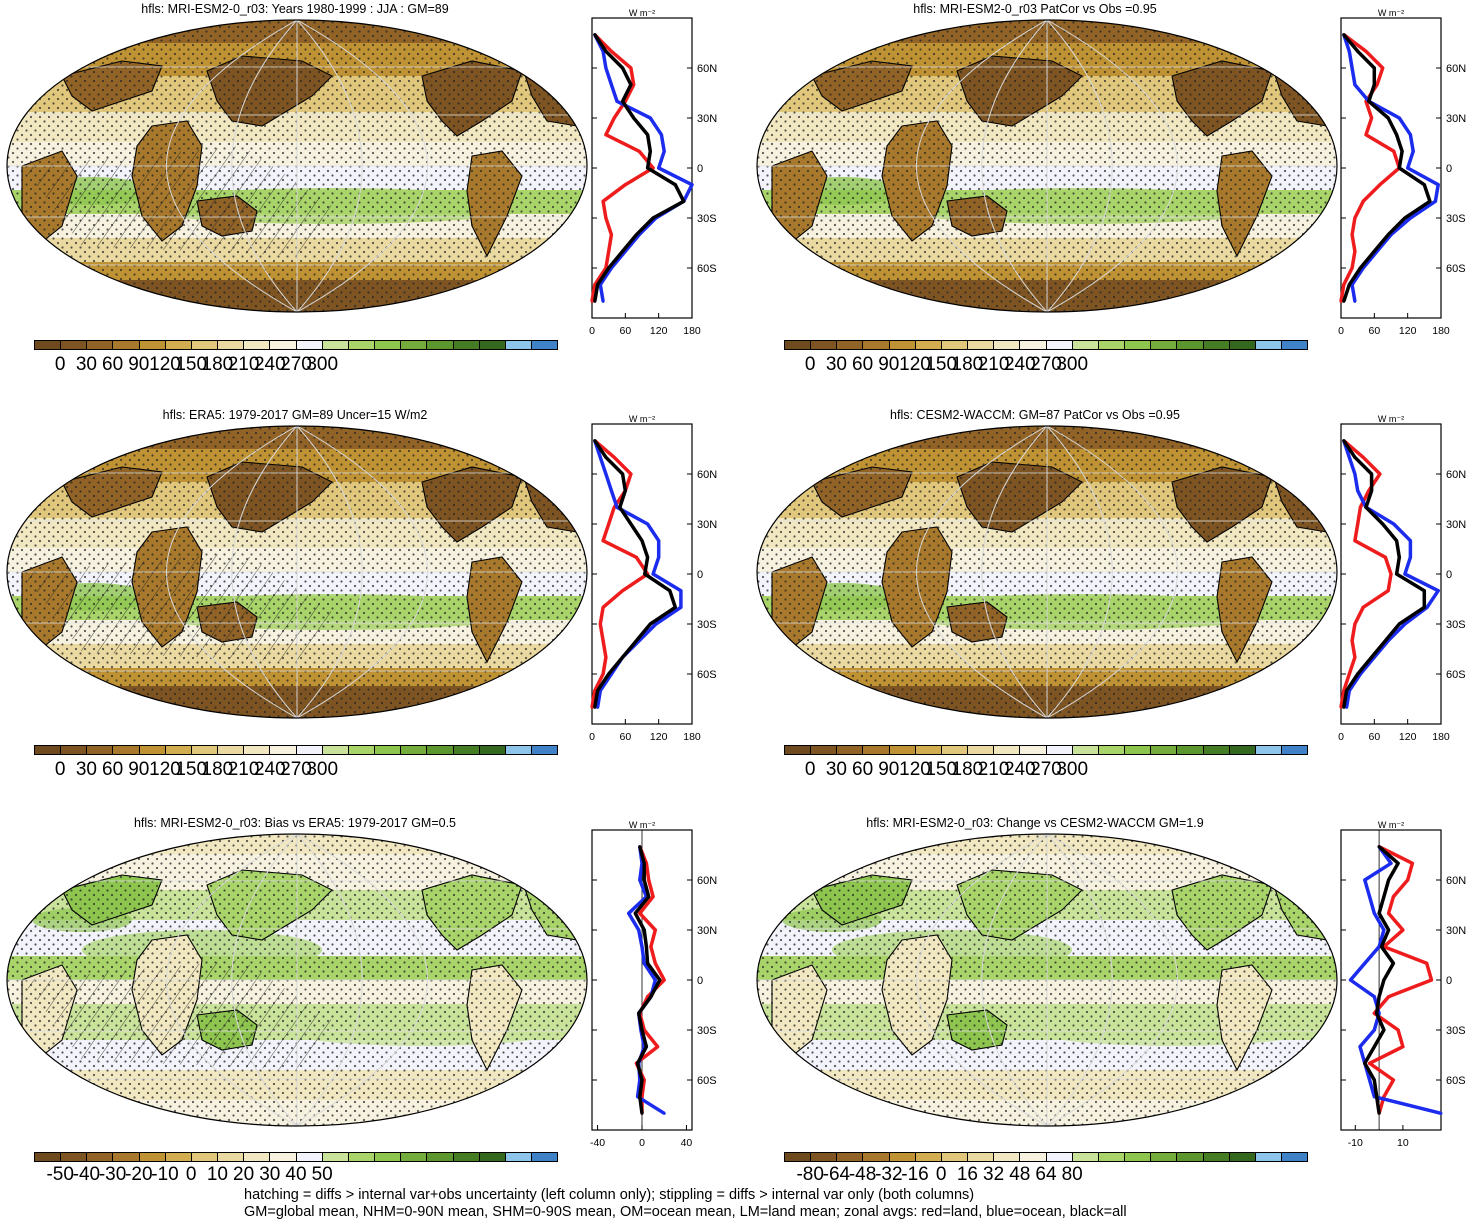 The image size is (1483, 1221). Describe the element at coordinates (269, 364) in the screenshot. I see `colorbar-tick-label: 240` at that location.